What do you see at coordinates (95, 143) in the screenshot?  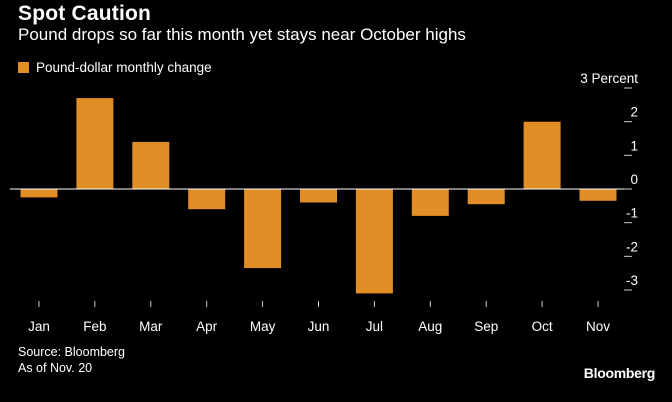 I see `bar-feb` at bounding box center [95, 143].